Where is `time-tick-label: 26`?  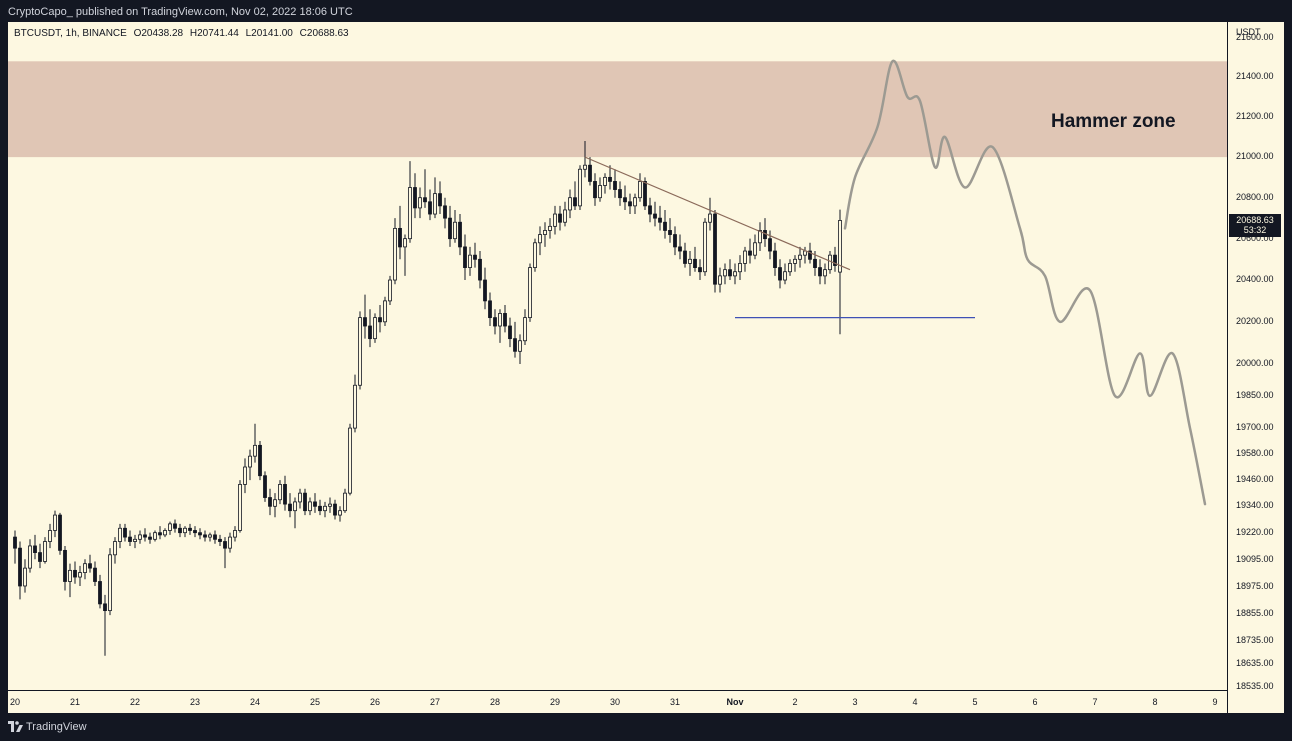
time-tick-label: 26 is located at coordinates (375, 702).